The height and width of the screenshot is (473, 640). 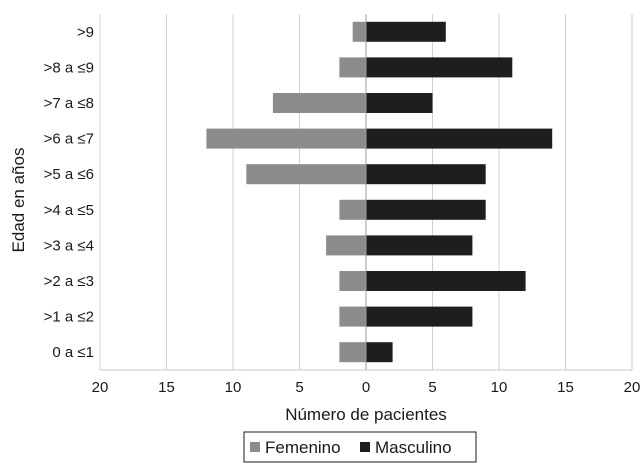 What do you see at coordinates (366, 387) in the screenshot?
I see `x-tick-label-4: 0` at bounding box center [366, 387].